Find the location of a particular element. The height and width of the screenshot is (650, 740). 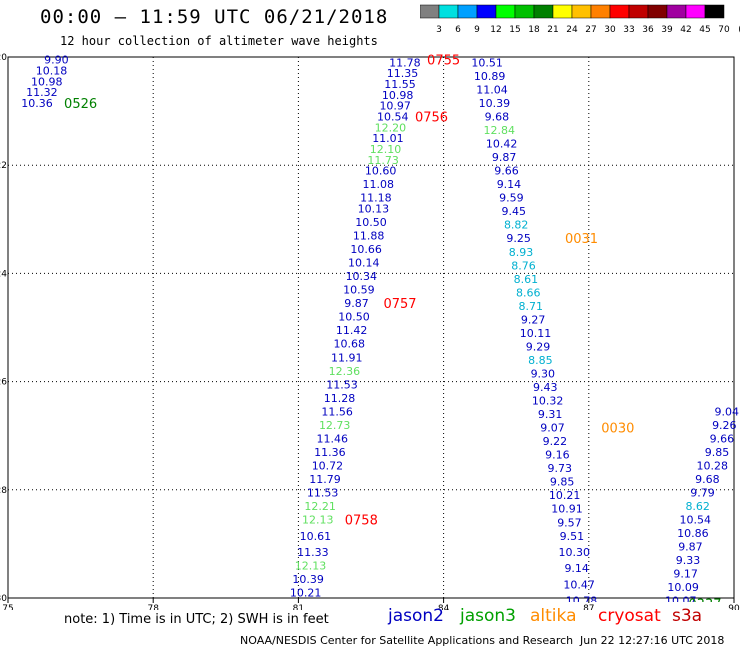

scale-label: 42 is located at coordinates (685, 30).